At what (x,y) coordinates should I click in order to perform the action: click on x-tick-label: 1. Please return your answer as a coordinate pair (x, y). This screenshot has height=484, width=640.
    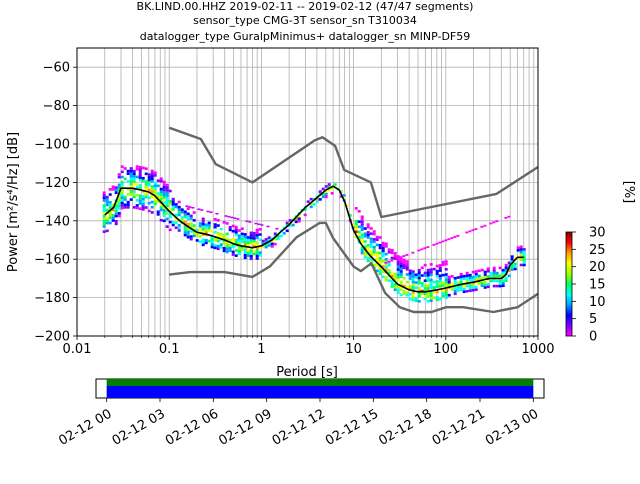
    Looking at the image, I should click on (261, 349).